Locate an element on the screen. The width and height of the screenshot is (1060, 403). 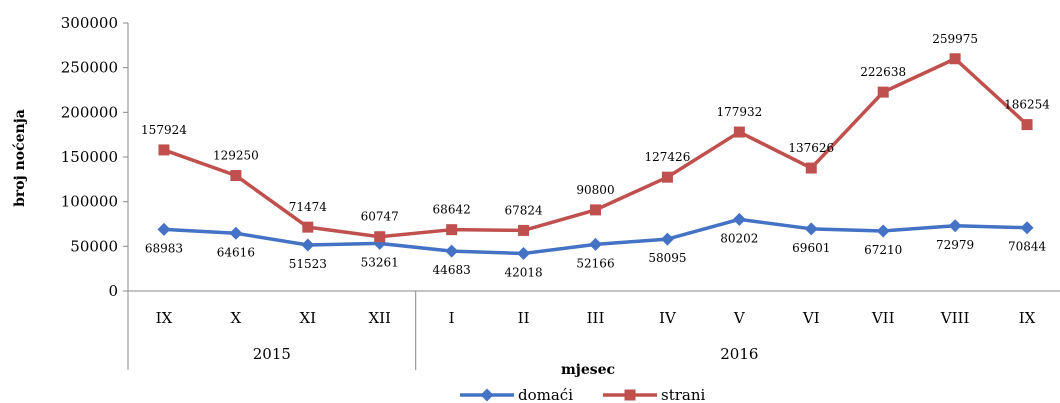
x-tick-label: I is located at coordinates (452, 318).